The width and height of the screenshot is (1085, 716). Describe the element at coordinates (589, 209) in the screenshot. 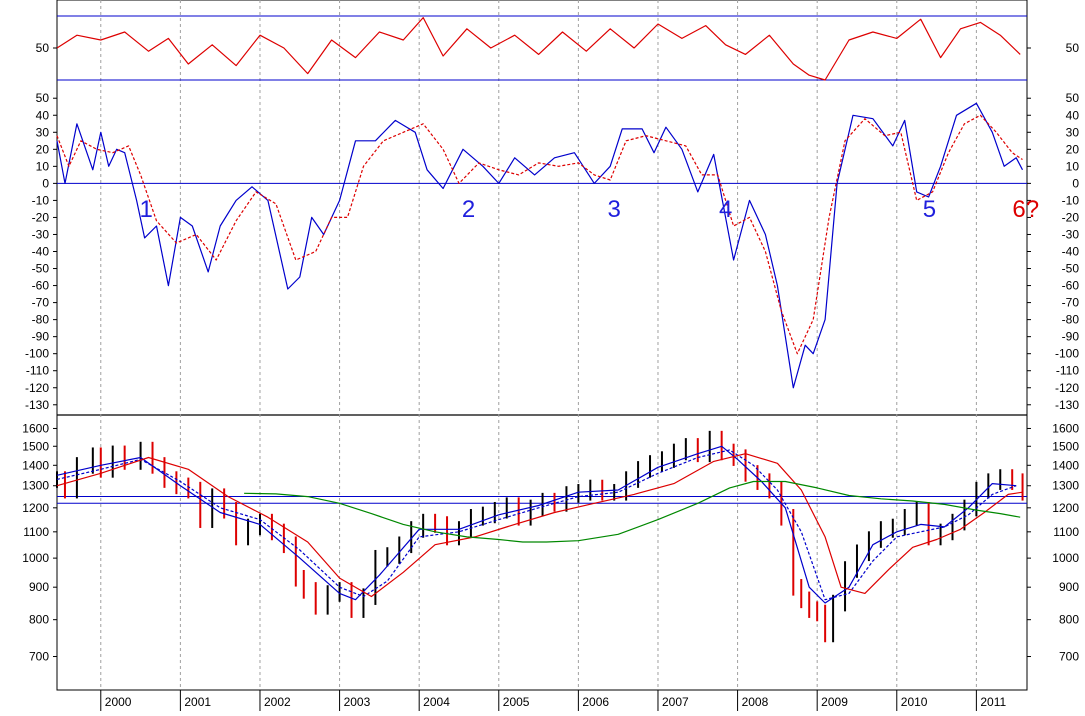

I see `annotation-layer: 1 2 3 4 5 6?` at that location.